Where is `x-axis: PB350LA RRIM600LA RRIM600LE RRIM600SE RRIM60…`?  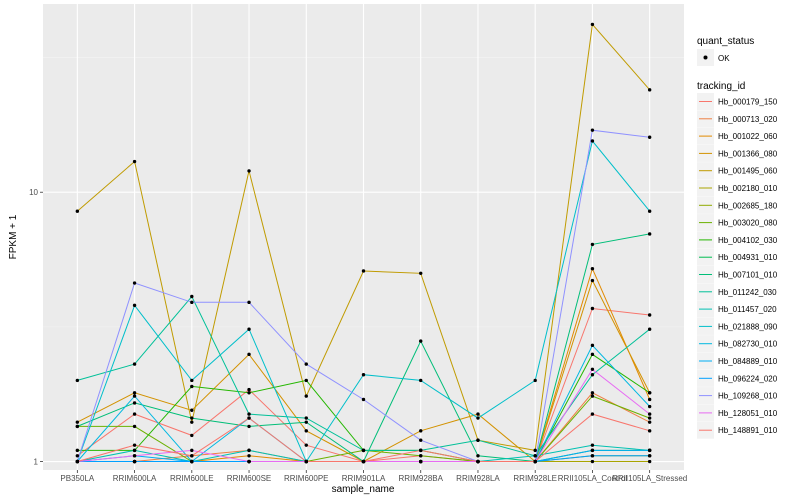
x-axis: PB350LA RRIM600LA RRIM600LE RRIM600SE RRIM60… is located at coordinates (373, 476).